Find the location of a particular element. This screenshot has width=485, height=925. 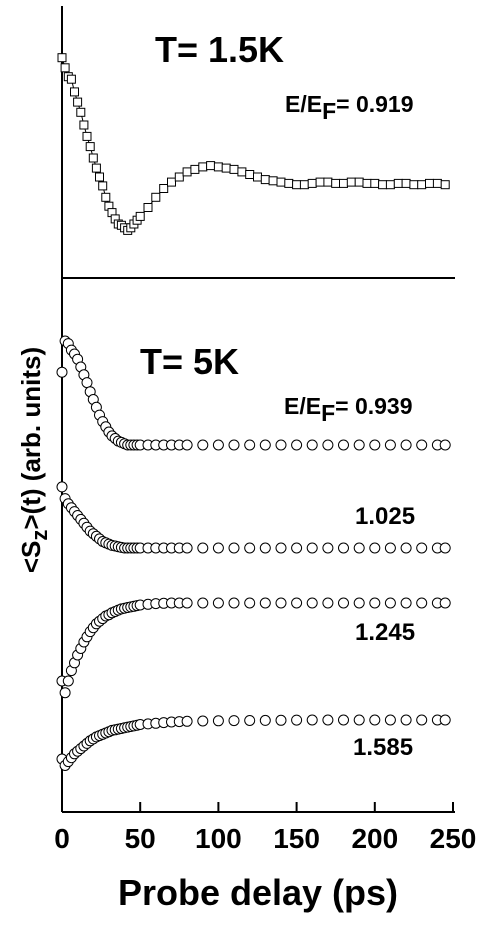

series-label-0939-value: = 0.939 is located at coordinates (373, 406).